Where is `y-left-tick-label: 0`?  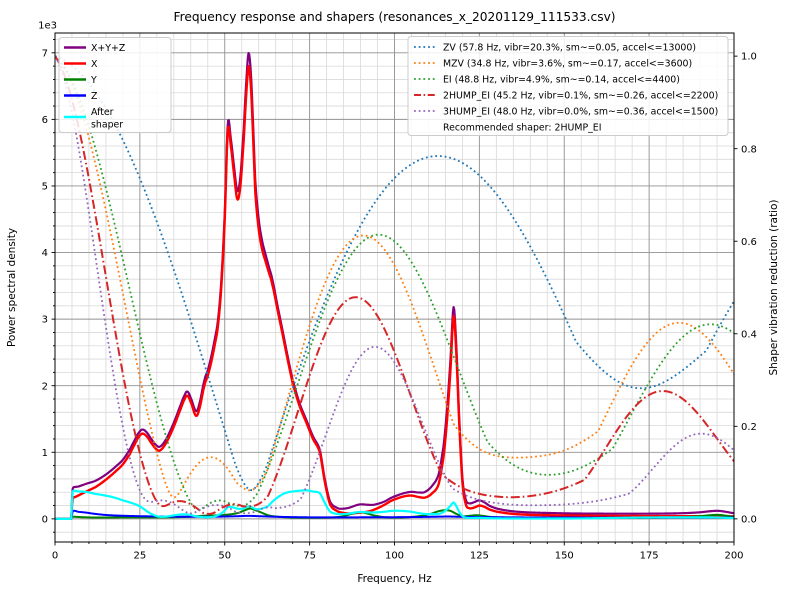 y-left-tick-label: 0 is located at coordinates (45, 519).